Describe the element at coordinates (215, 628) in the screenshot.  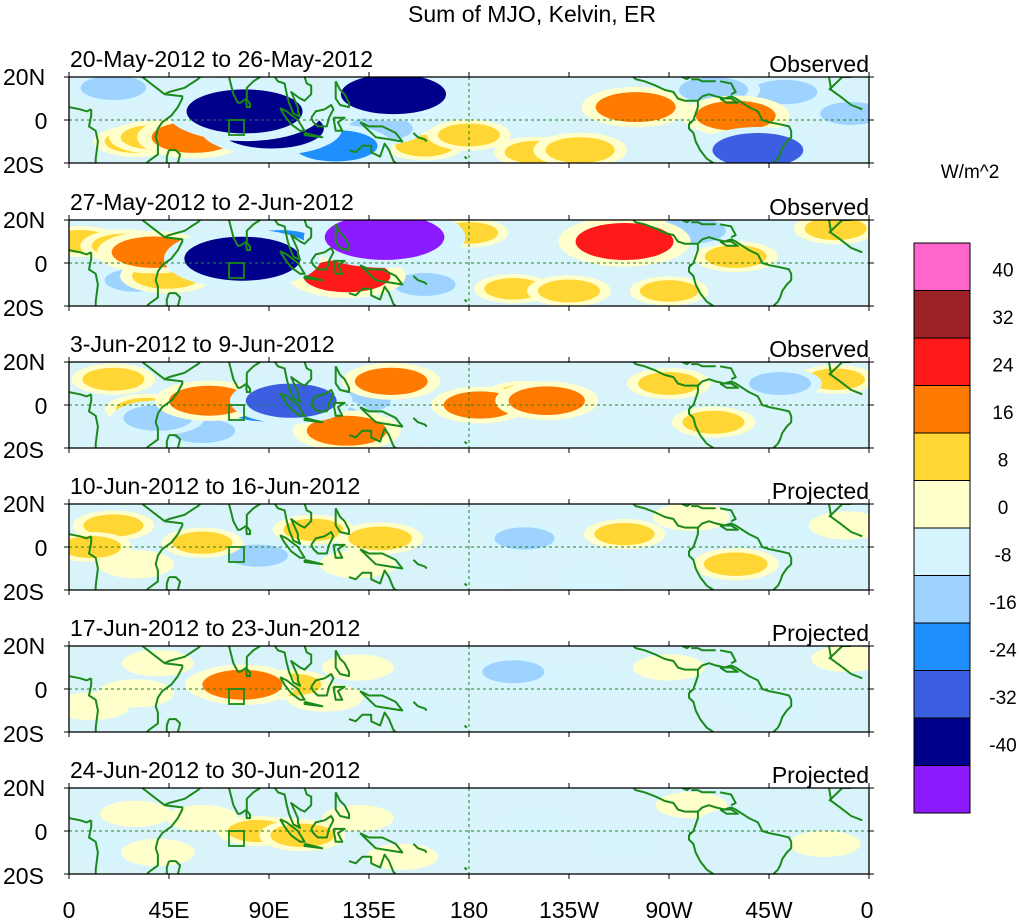
I see `panel-date-range: 17-Jun-2012 to 23-Jun-2012` at that location.